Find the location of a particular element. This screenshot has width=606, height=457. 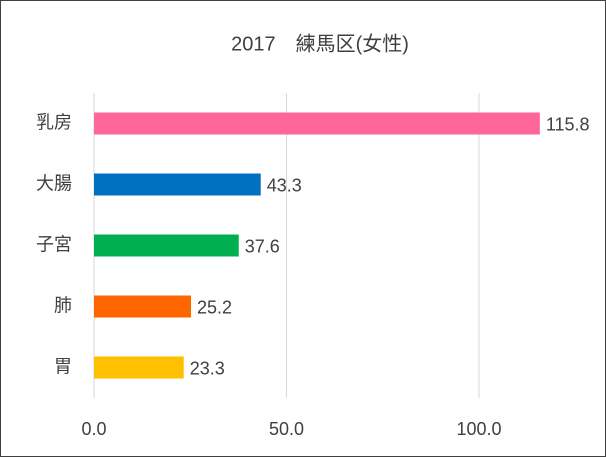

x-tick-label: 50.0 is located at coordinates (286, 429).